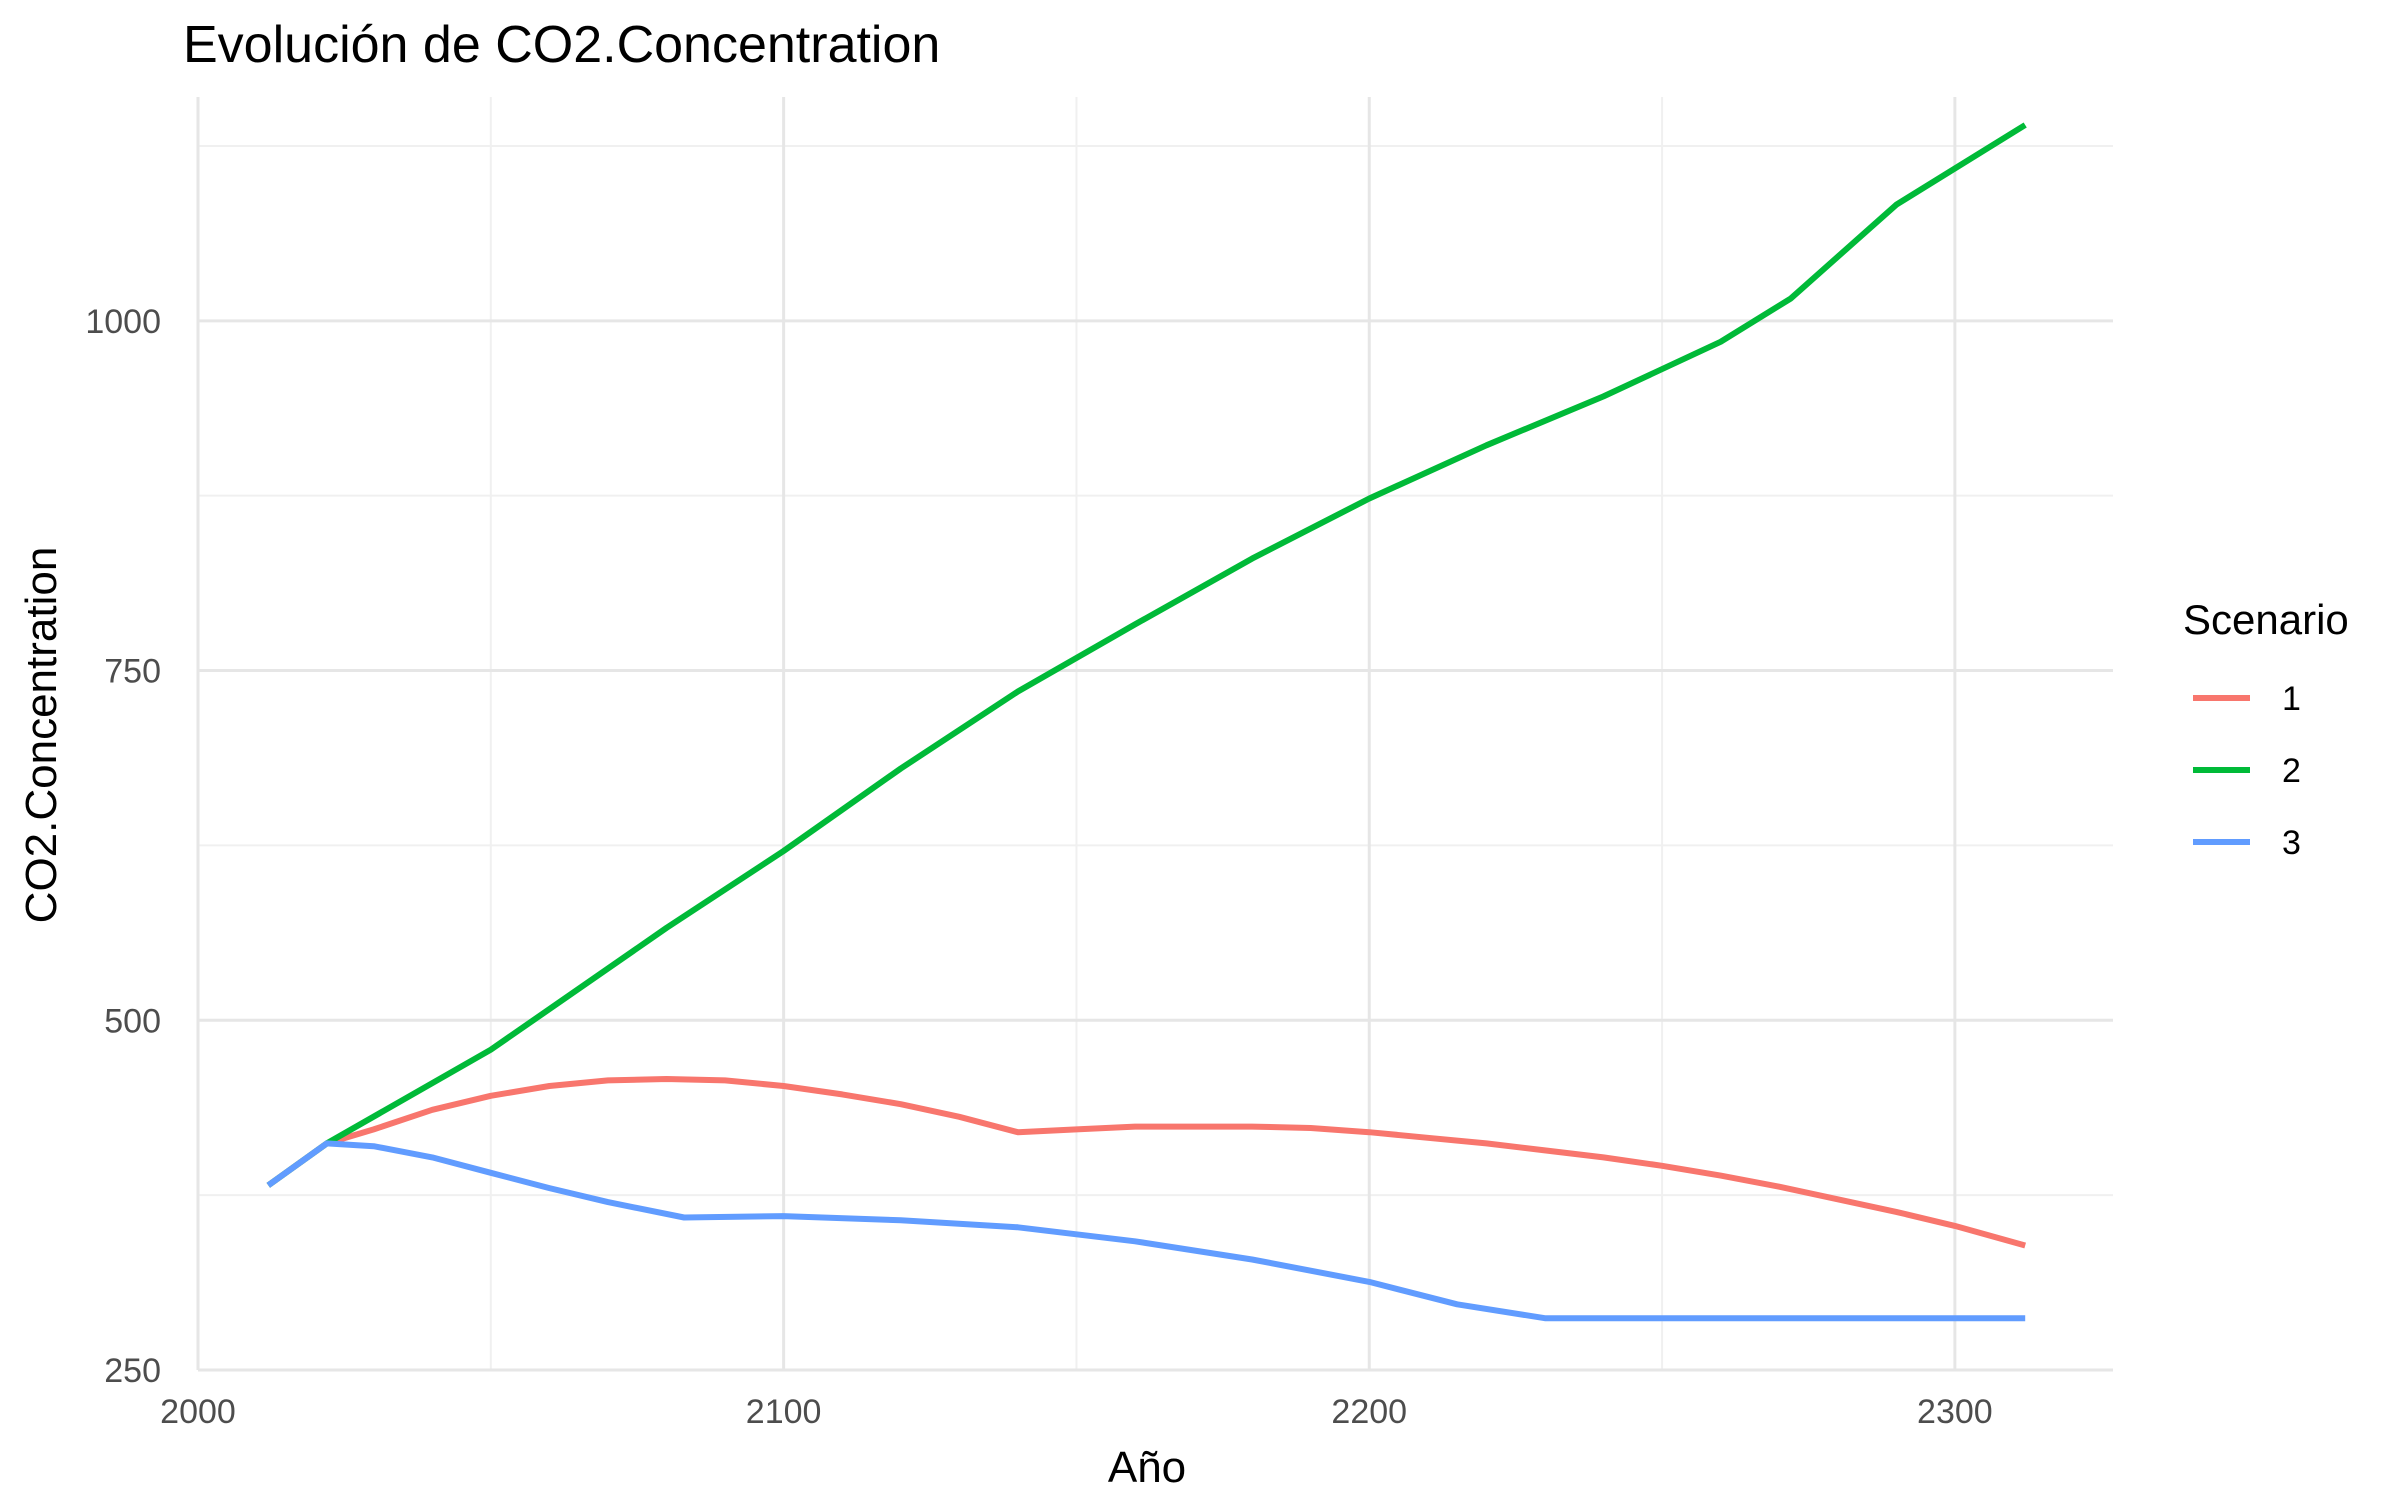  I want to click on legend-label-1: 1, so click(2291, 699).